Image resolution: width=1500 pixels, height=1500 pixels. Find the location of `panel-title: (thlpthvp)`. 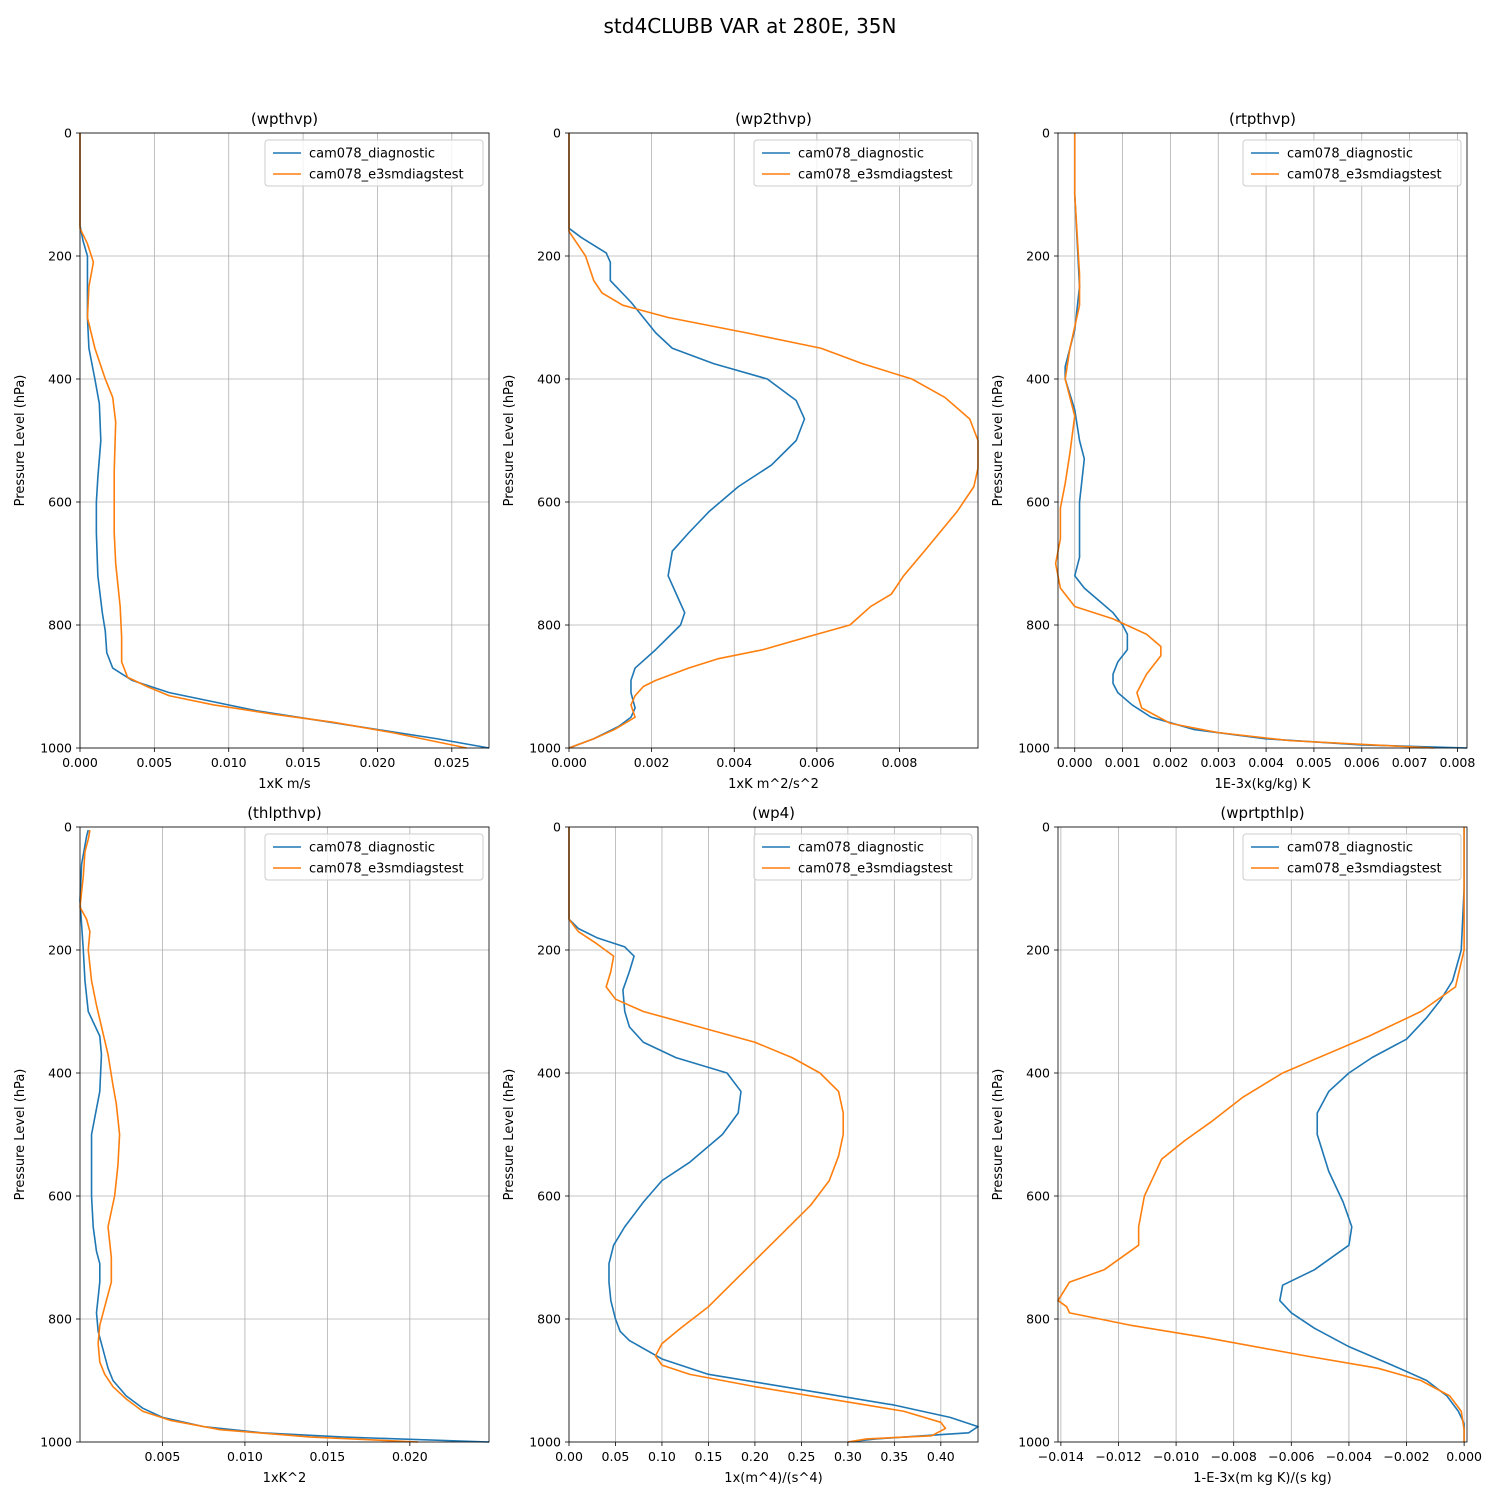

panel-title: (thlpthvp) is located at coordinates (284, 813).